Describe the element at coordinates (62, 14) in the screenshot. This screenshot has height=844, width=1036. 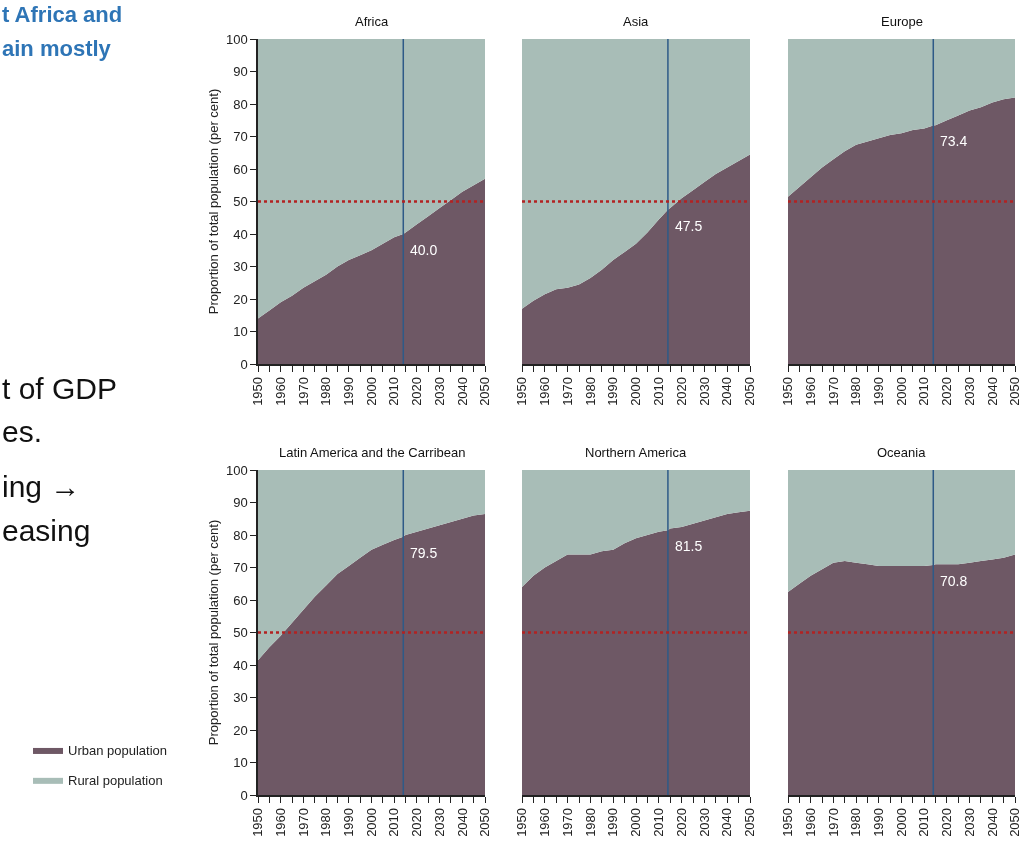
I see `text: t Africa and` at that location.